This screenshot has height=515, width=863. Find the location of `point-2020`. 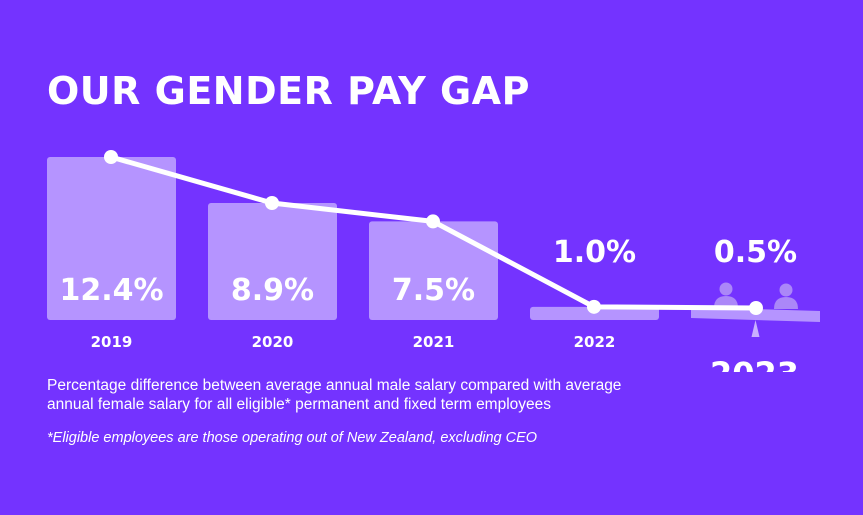

point-2020 is located at coordinates (272, 203).